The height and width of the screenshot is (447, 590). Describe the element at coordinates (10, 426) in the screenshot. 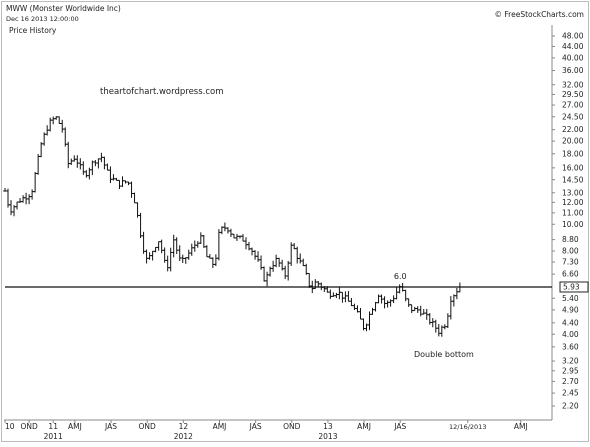

I see `x-tick-label: 10` at that location.